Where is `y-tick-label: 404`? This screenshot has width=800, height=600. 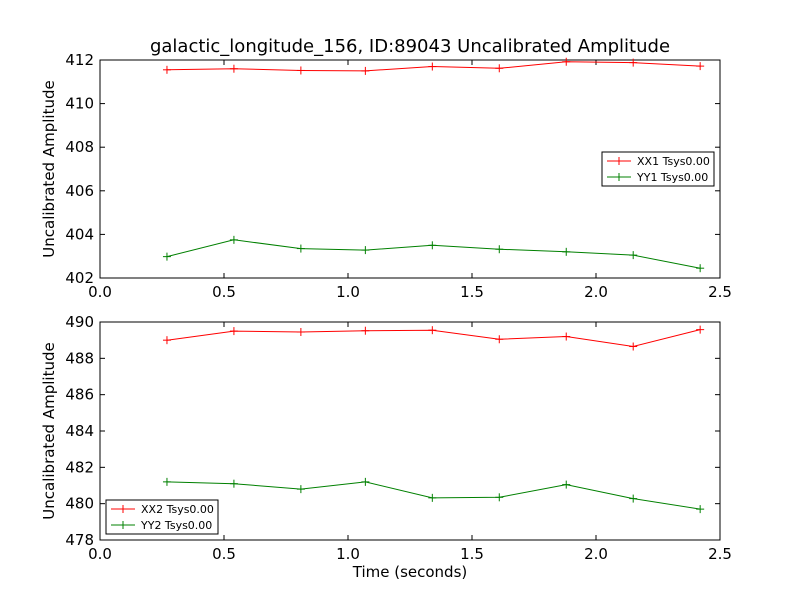 y-tick-label: 404 is located at coordinates (79, 234).